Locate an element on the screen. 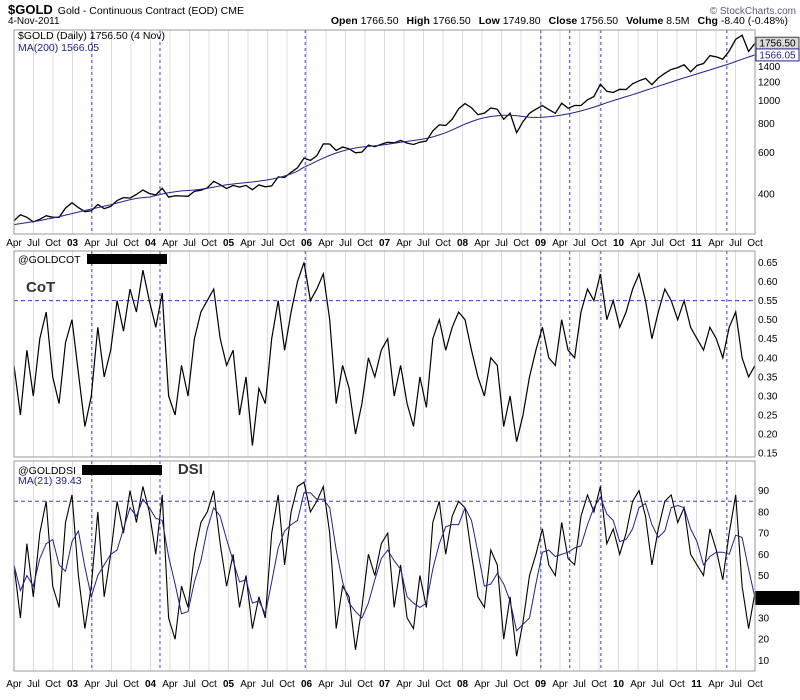  price-legend-symbol: $GOLD (Daily) 1756.50 (4 Nov) is located at coordinates (92, 36).